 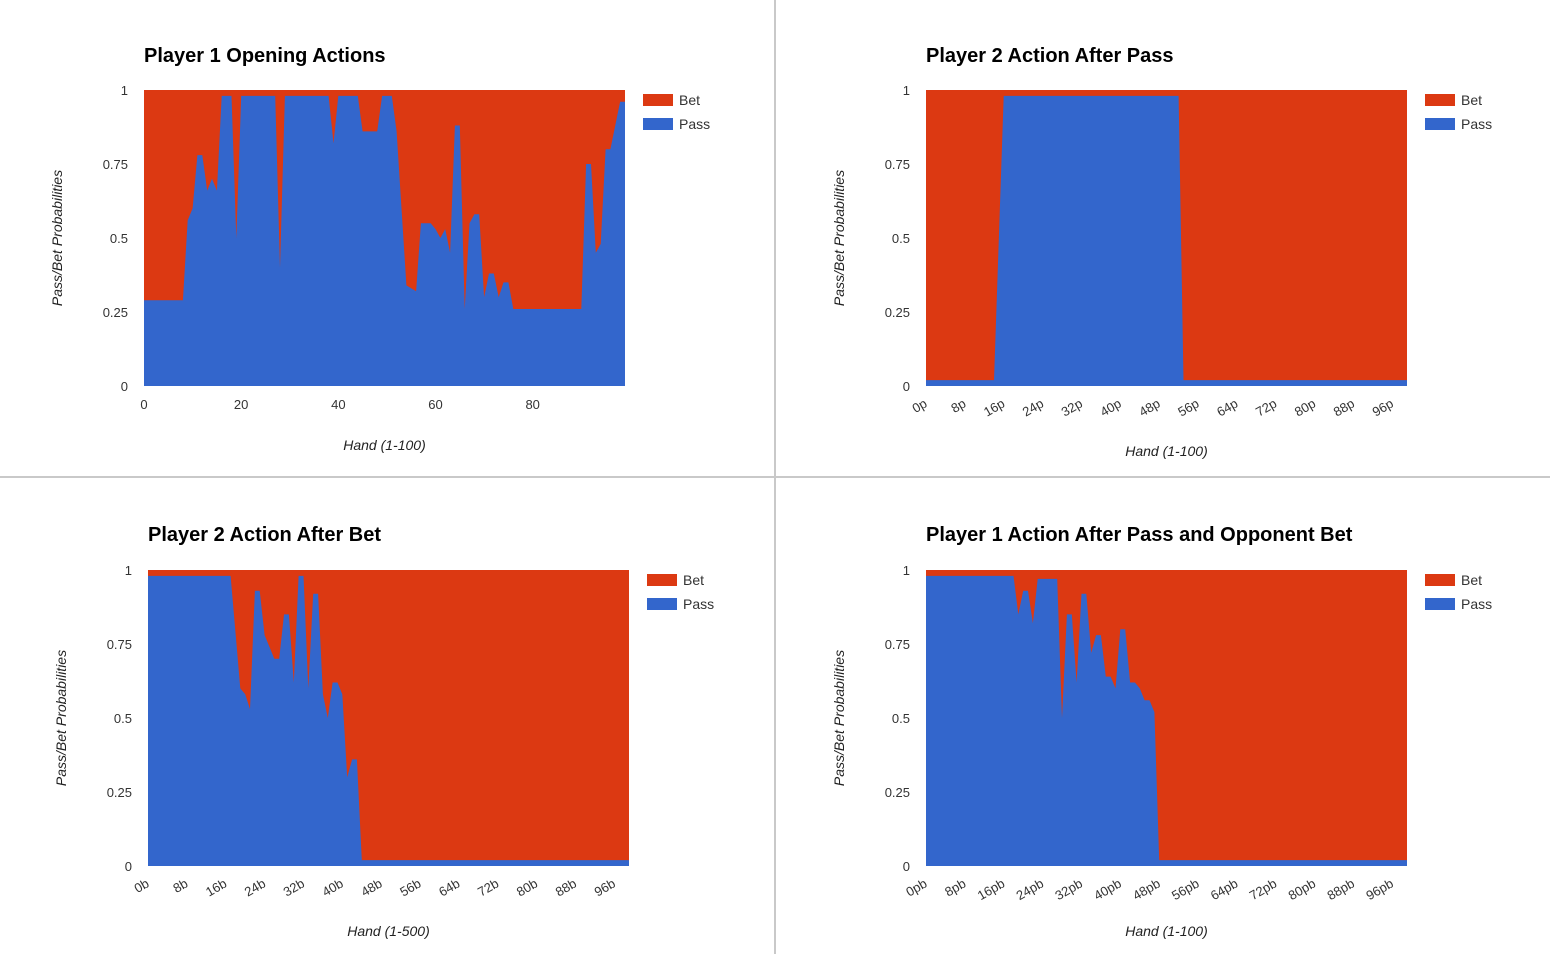 I want to click on x-tick-label: 0p, so click(x=919, y=406).